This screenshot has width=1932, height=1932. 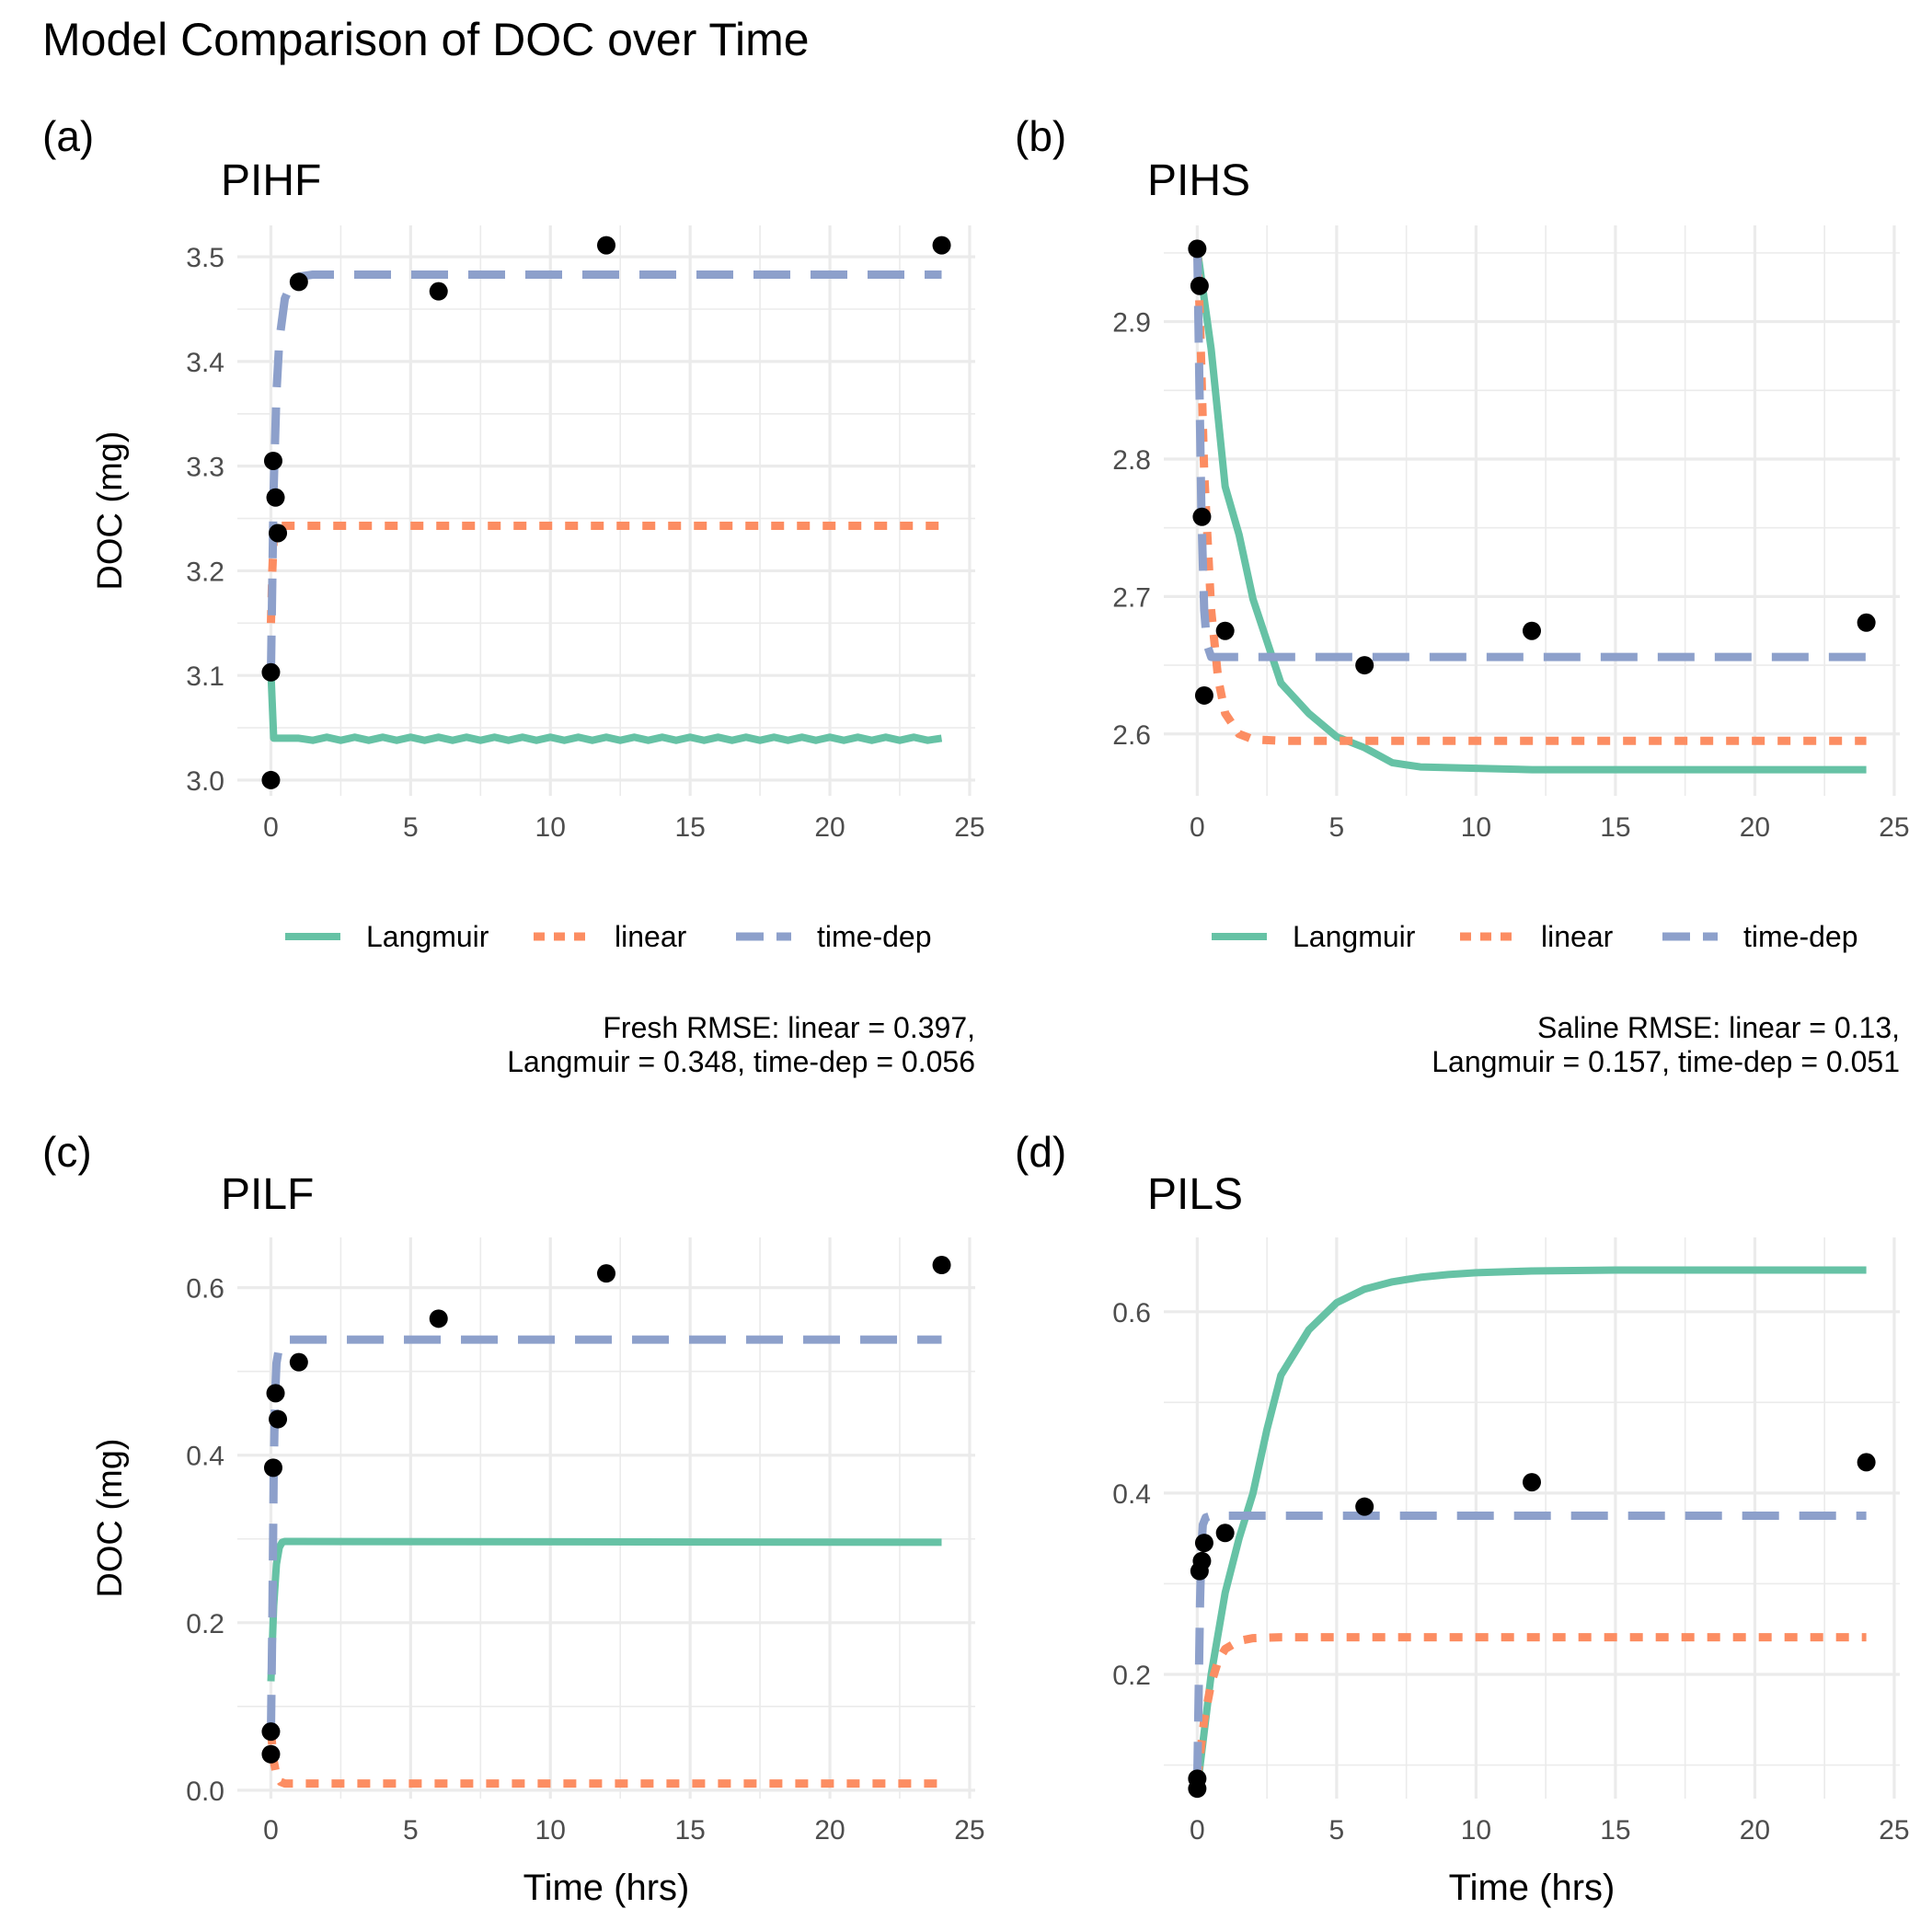 I want to click on y-tick-label: 3.1, so click(x=205, y=676).